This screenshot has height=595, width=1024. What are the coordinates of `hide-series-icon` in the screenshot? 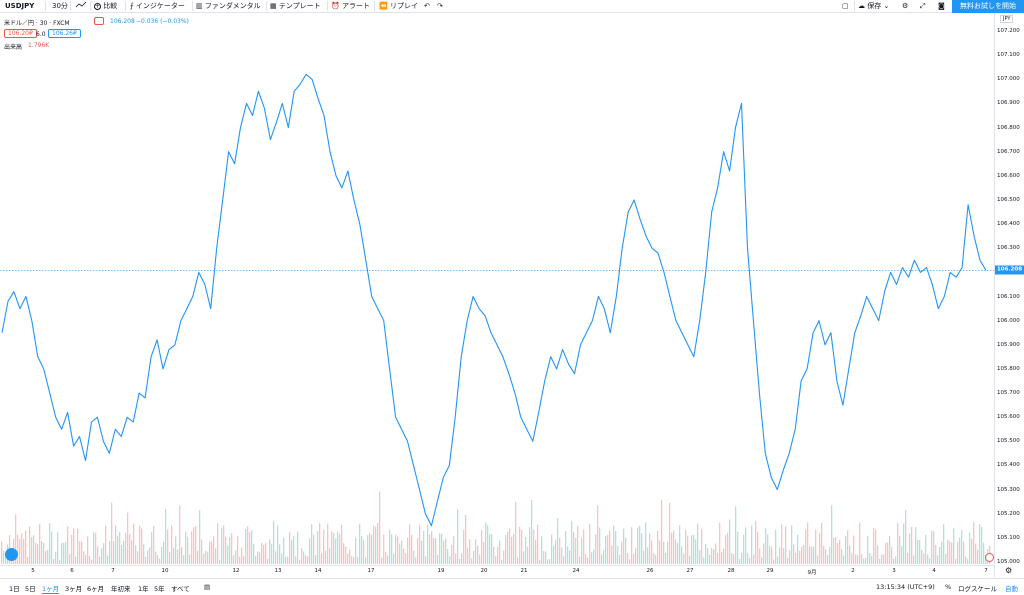 It's located at (99, 21).